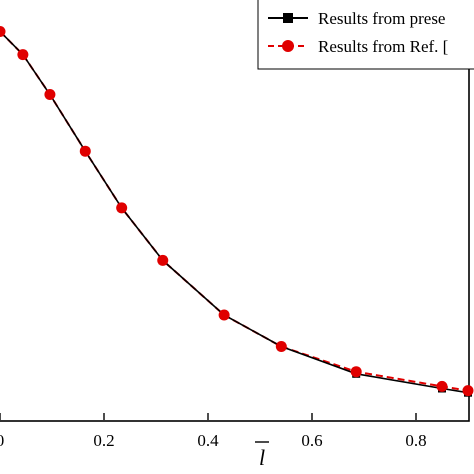 This screenshot has height=474, width=474. I want to click on legend-box, so click(365, 35).